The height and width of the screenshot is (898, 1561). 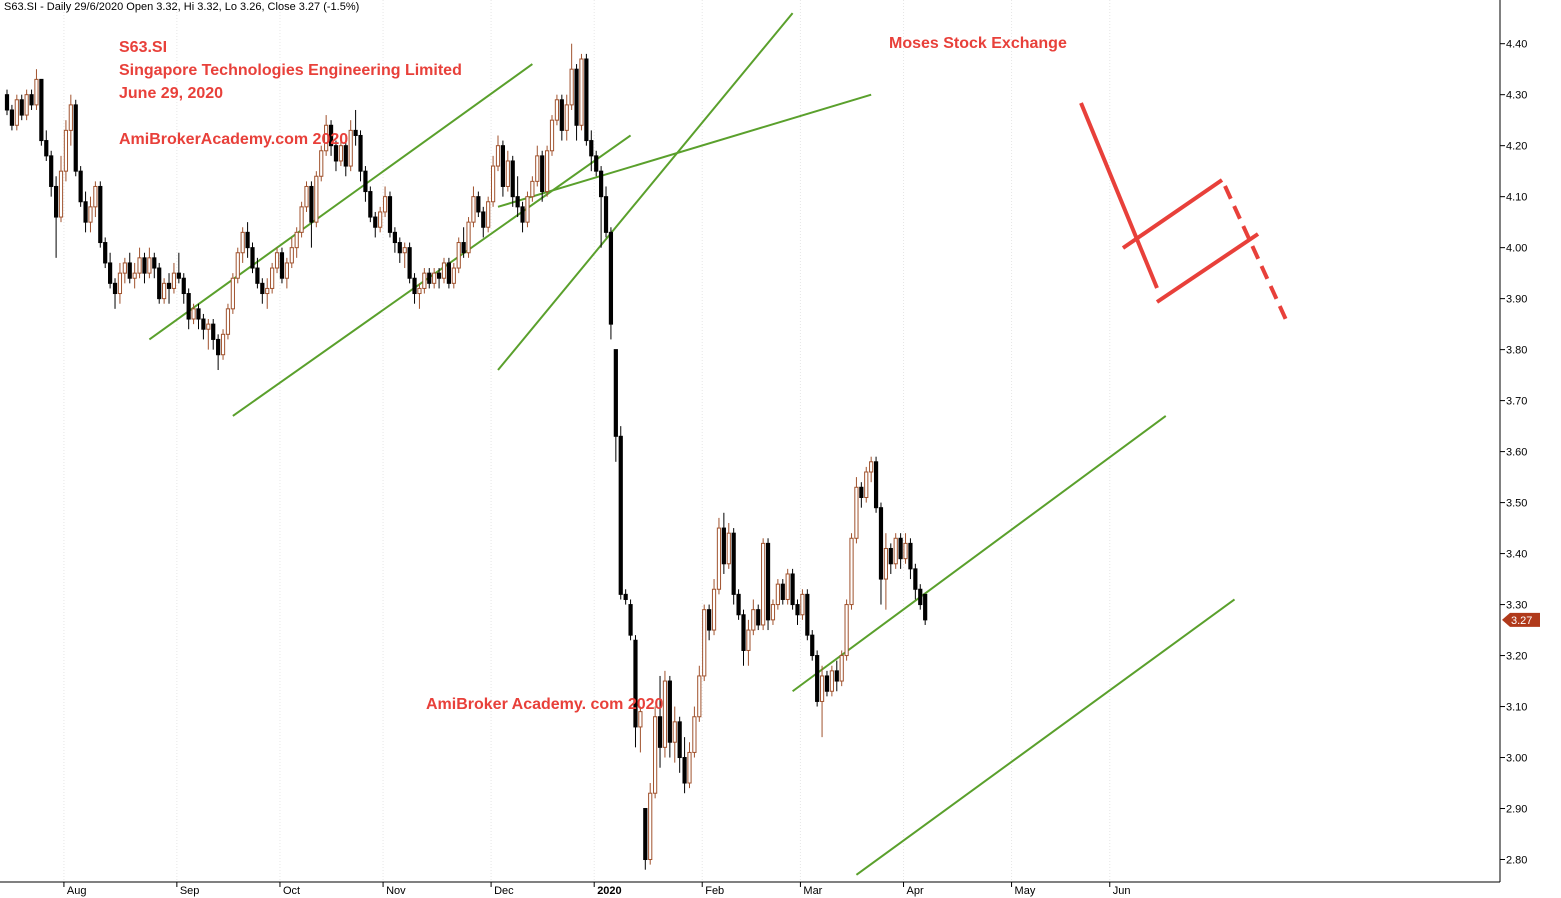 I want to click on brand-annotation: Moses Stock Exchange, so click(x=978, y=43).